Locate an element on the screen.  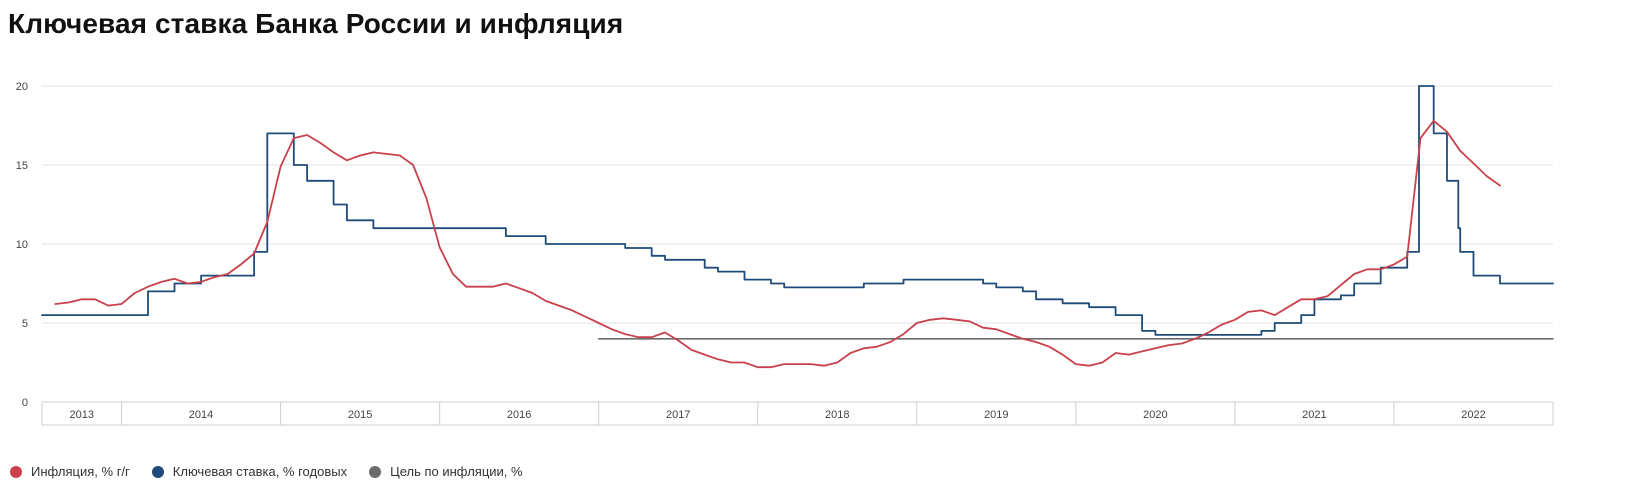
y-tick-label-10: 10 is located at coordinates (22, 245).